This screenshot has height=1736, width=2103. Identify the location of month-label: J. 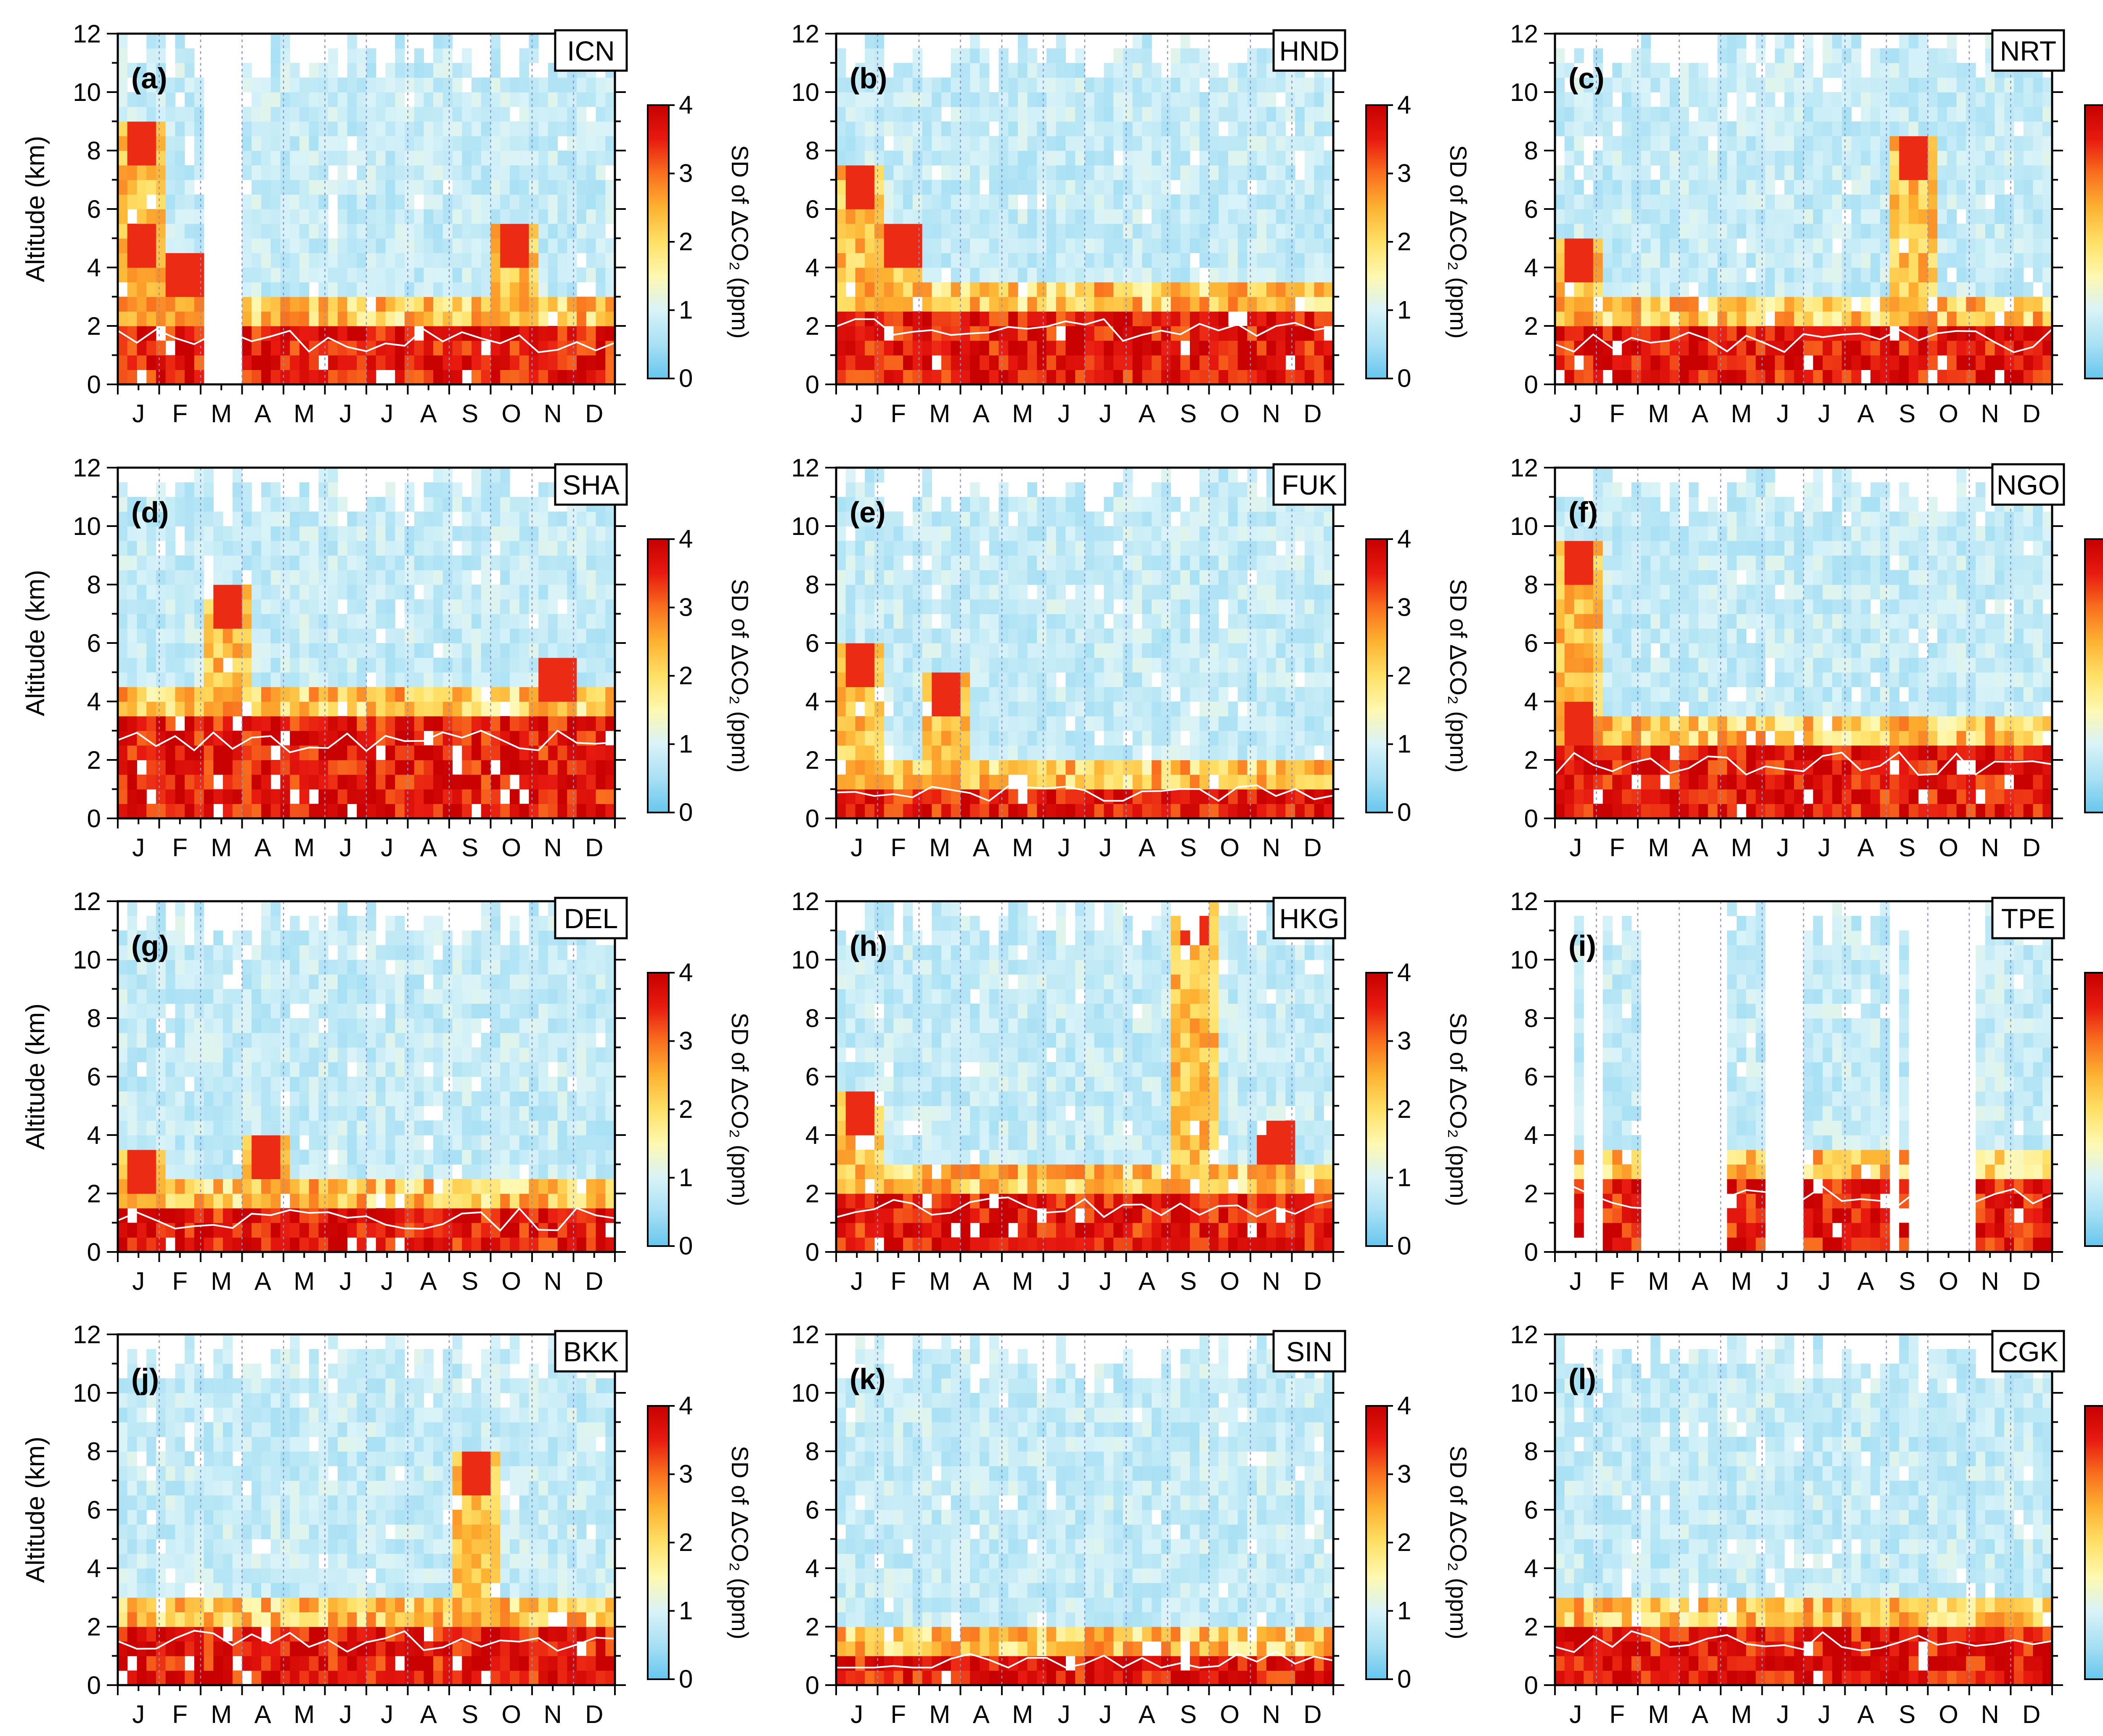
(138, 414).